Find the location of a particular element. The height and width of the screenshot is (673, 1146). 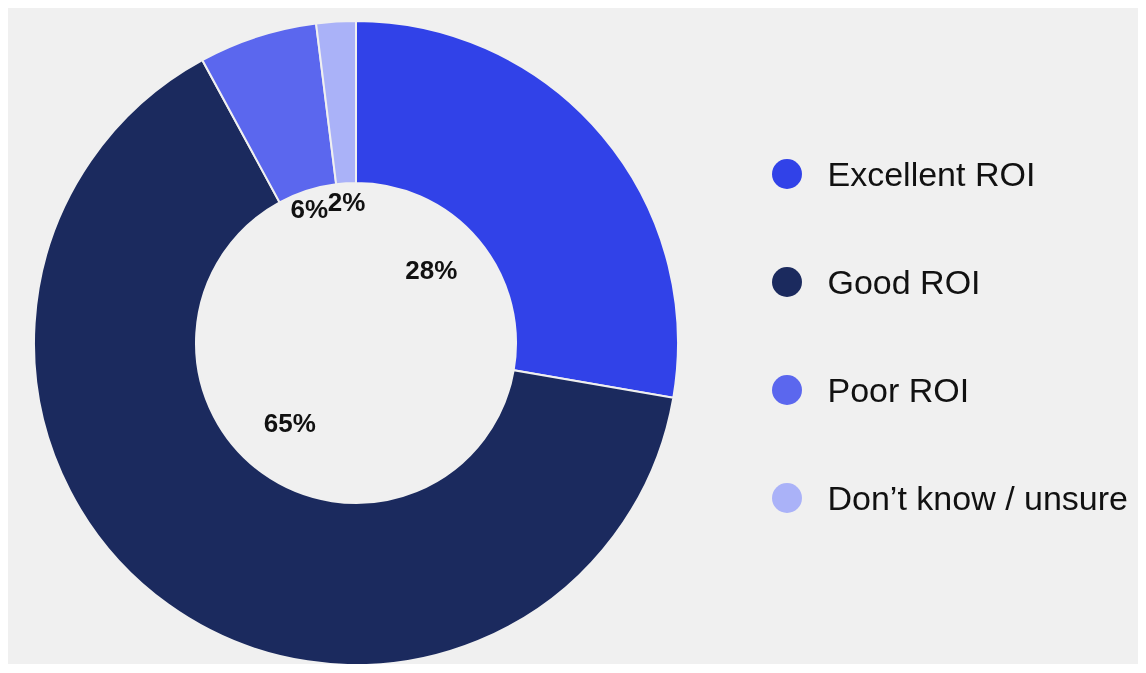

data-label: 28% is located at coordinates (431, 270).